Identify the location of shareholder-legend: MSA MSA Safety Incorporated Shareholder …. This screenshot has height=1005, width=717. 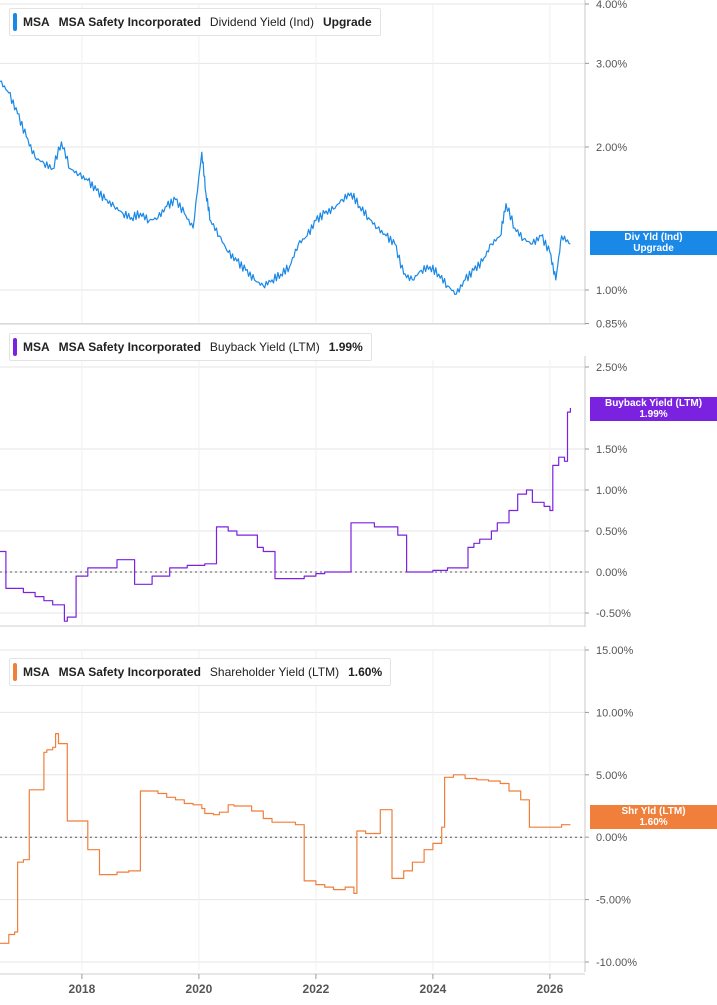
(200, 672).